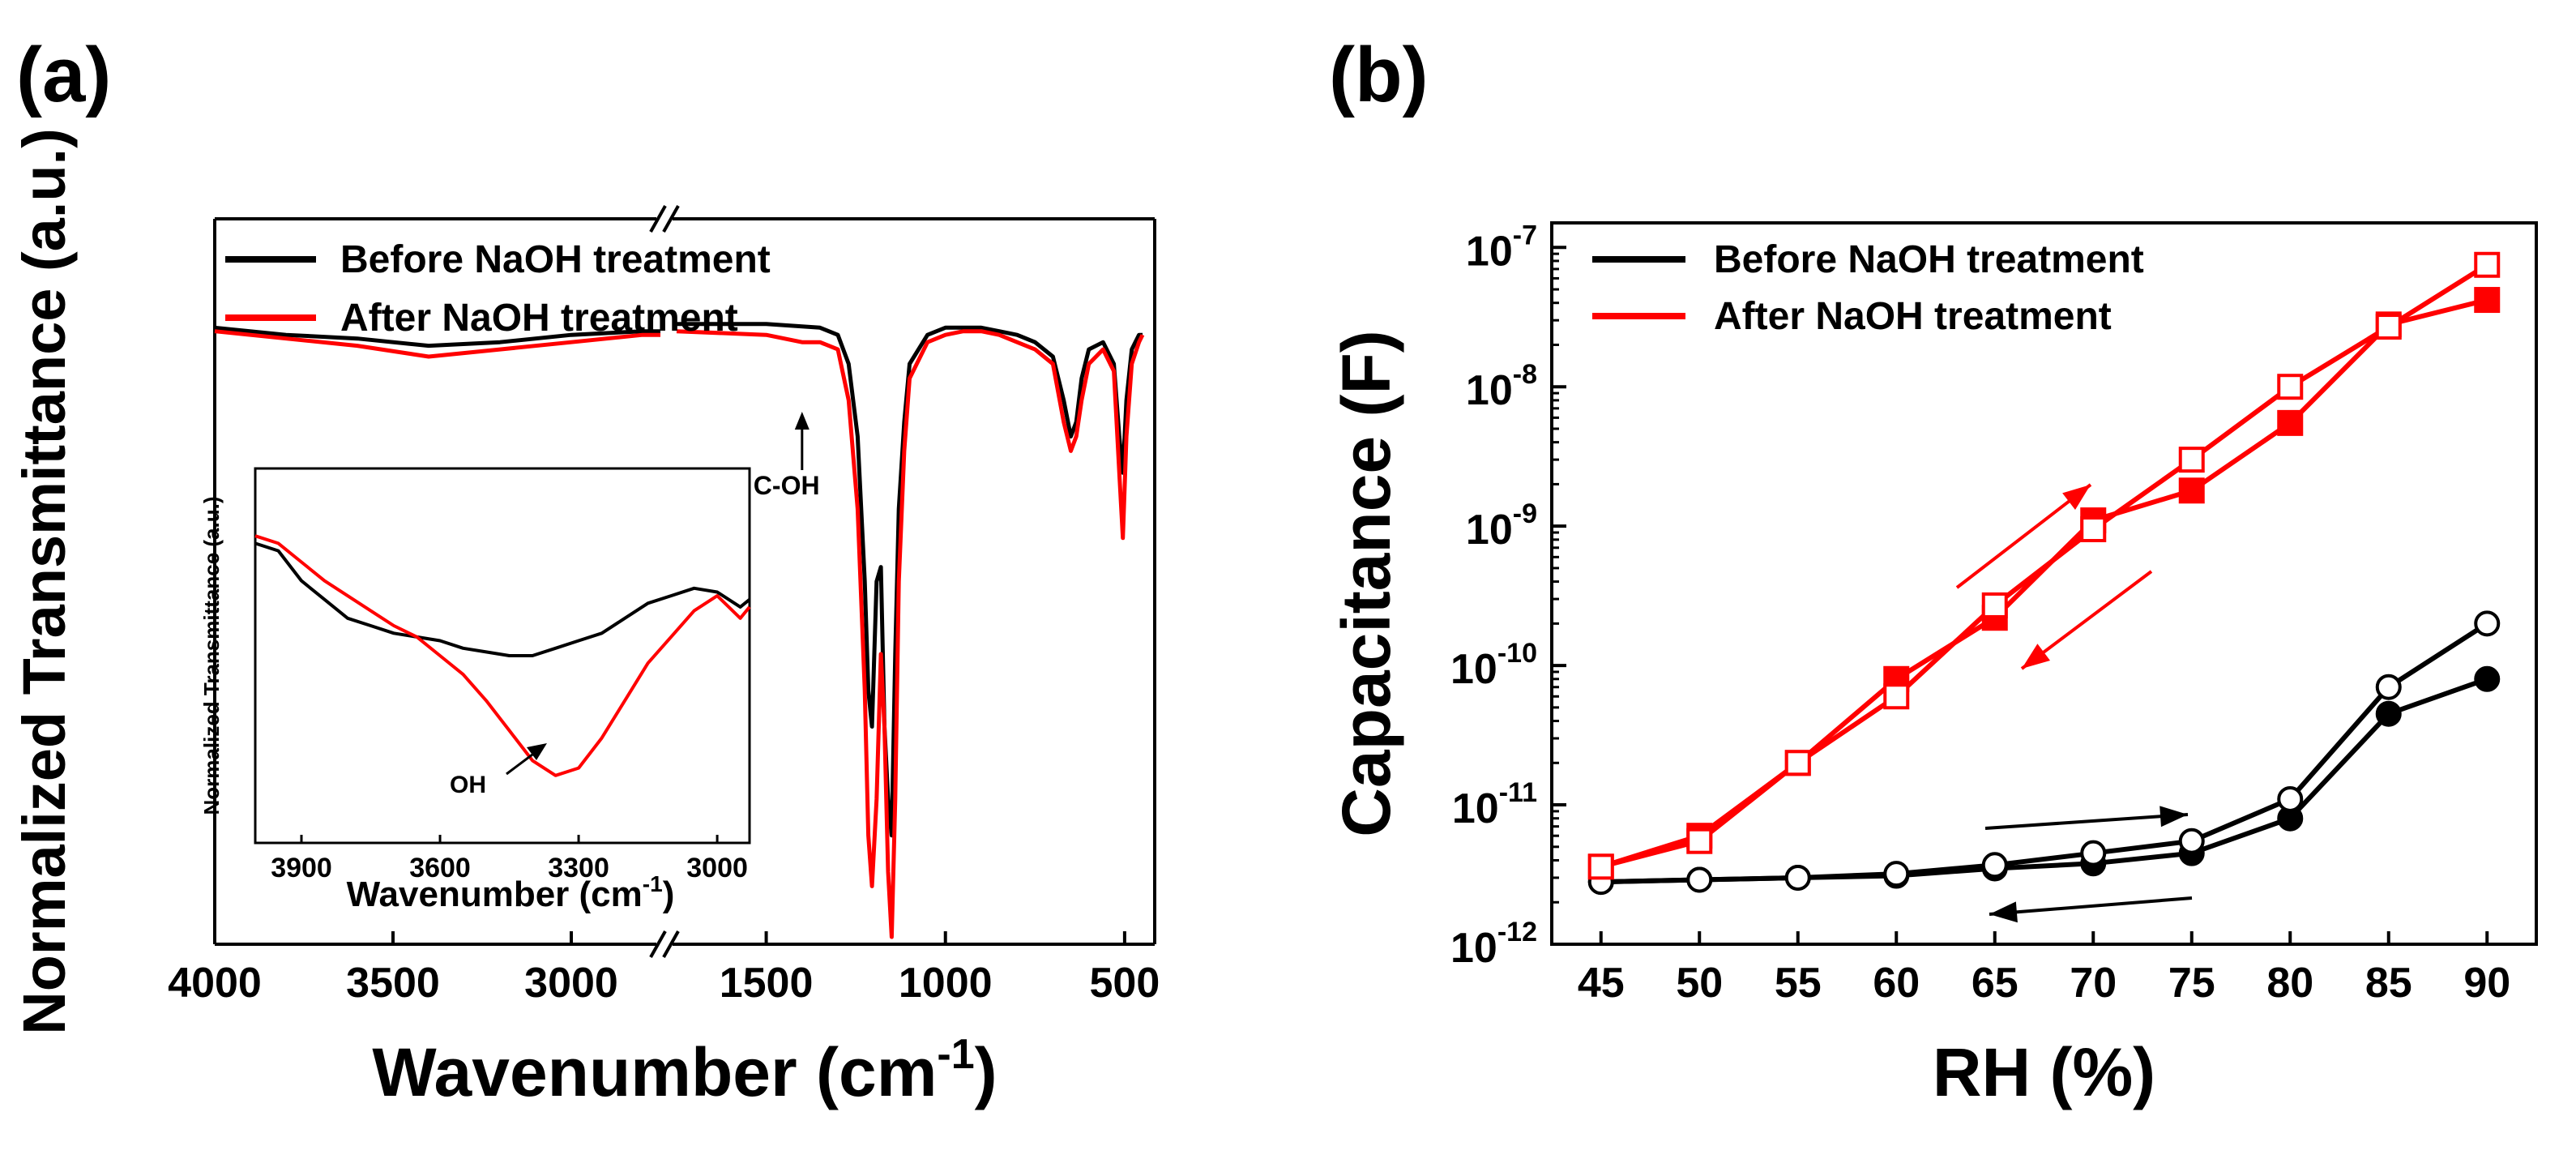  Describe the element at coordinates (393, 983) in the screenshot. I see `x-tick-label: 3500` at that location.